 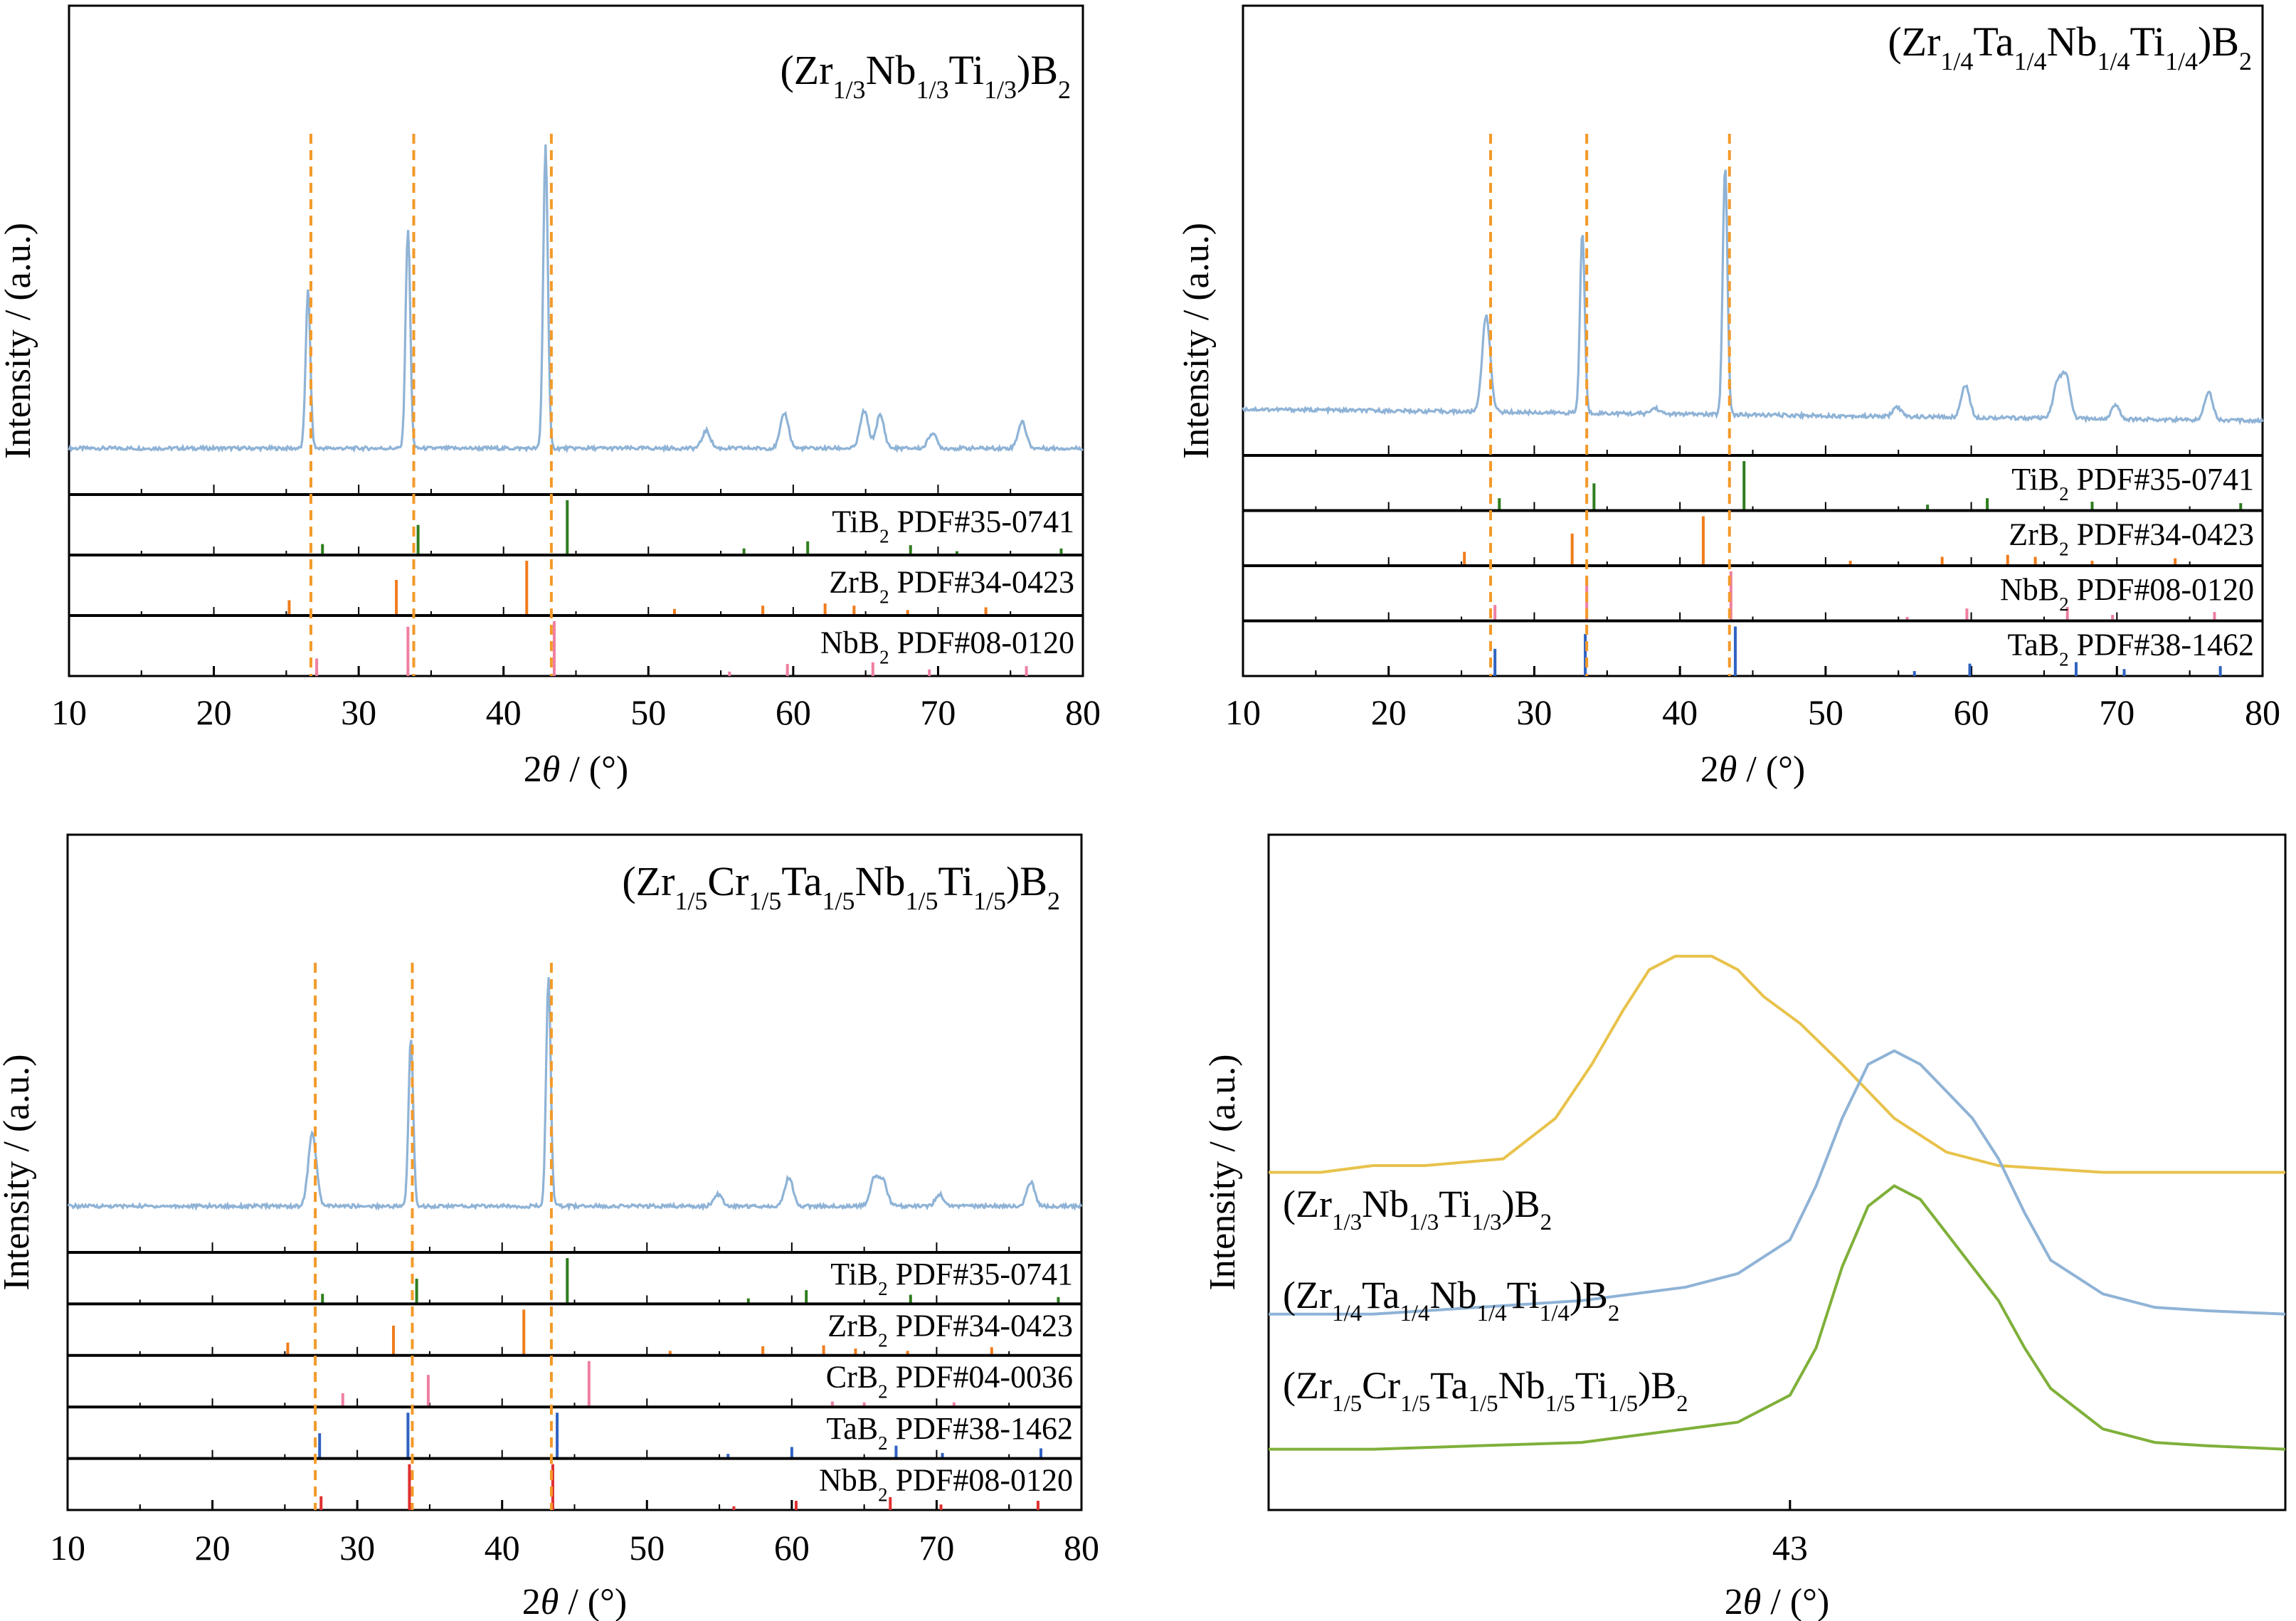 I want to click on sample-label: (Zr1/5Cr1/5Ta1/5Nb1/5Ti1/5)B2, so click(x=841, y=886).